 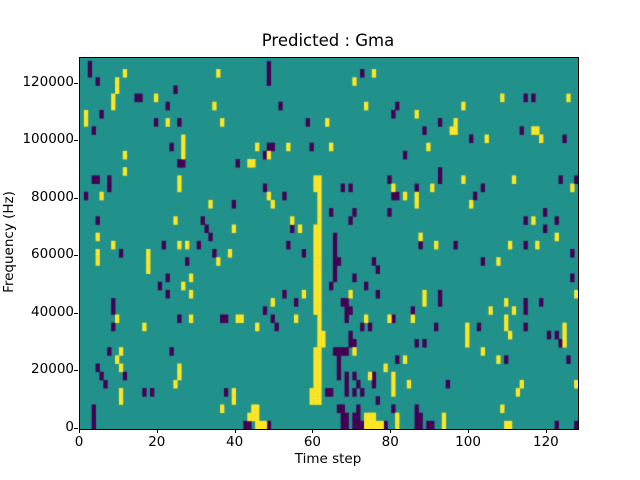 What do you see at coordinates (52, 254) in the screenshot?
I see `y-tick-label: 60000` at bounding box center [52, 254].